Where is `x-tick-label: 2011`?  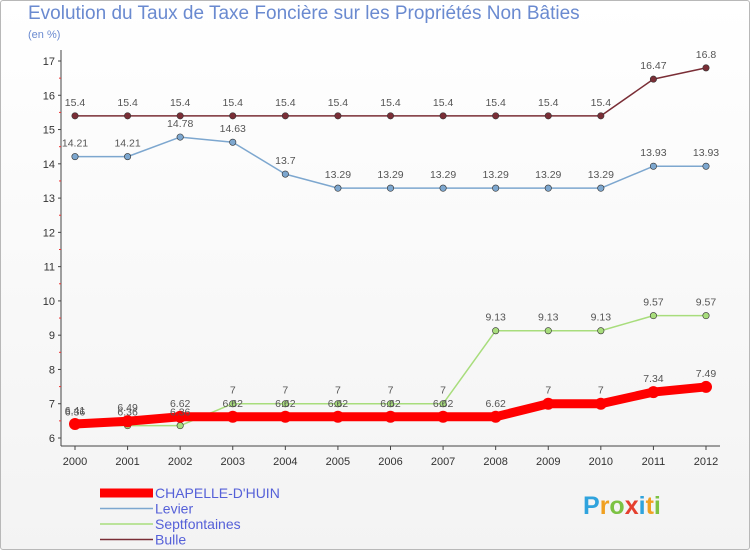 x-tick-label: 2011 is located at coordinates (654, 462).